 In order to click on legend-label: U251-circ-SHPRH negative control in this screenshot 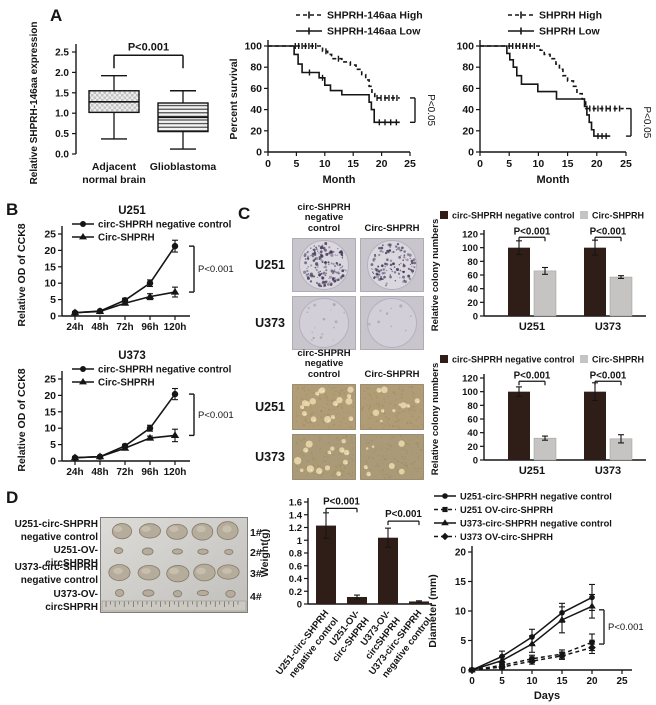, I will do `click(536, 497)`.